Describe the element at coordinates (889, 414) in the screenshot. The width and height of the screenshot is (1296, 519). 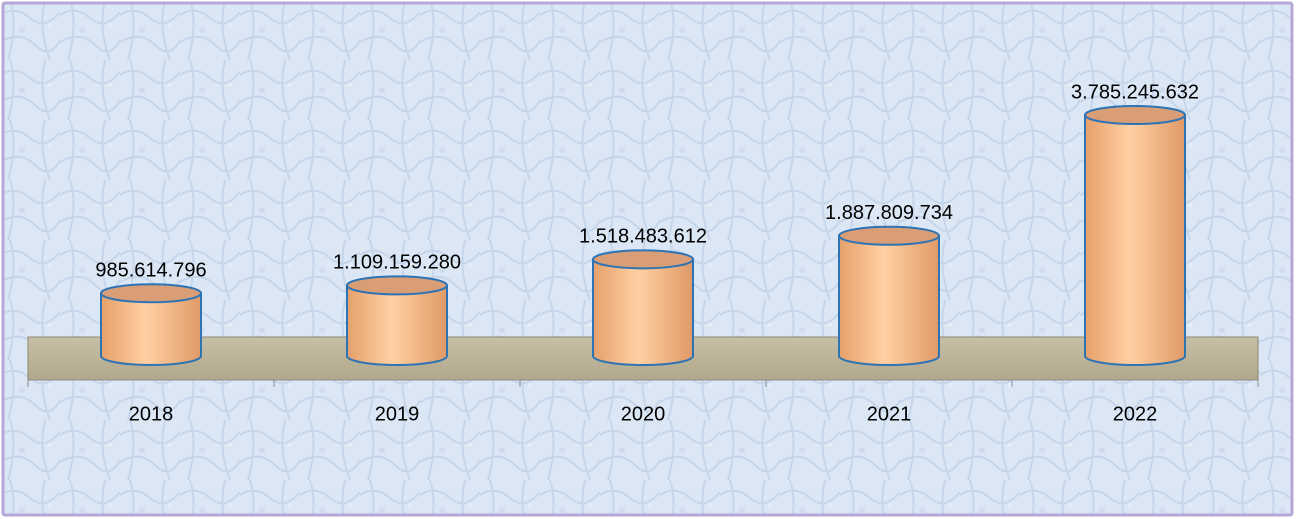
I see `x-tick-label: 2021` at that location.